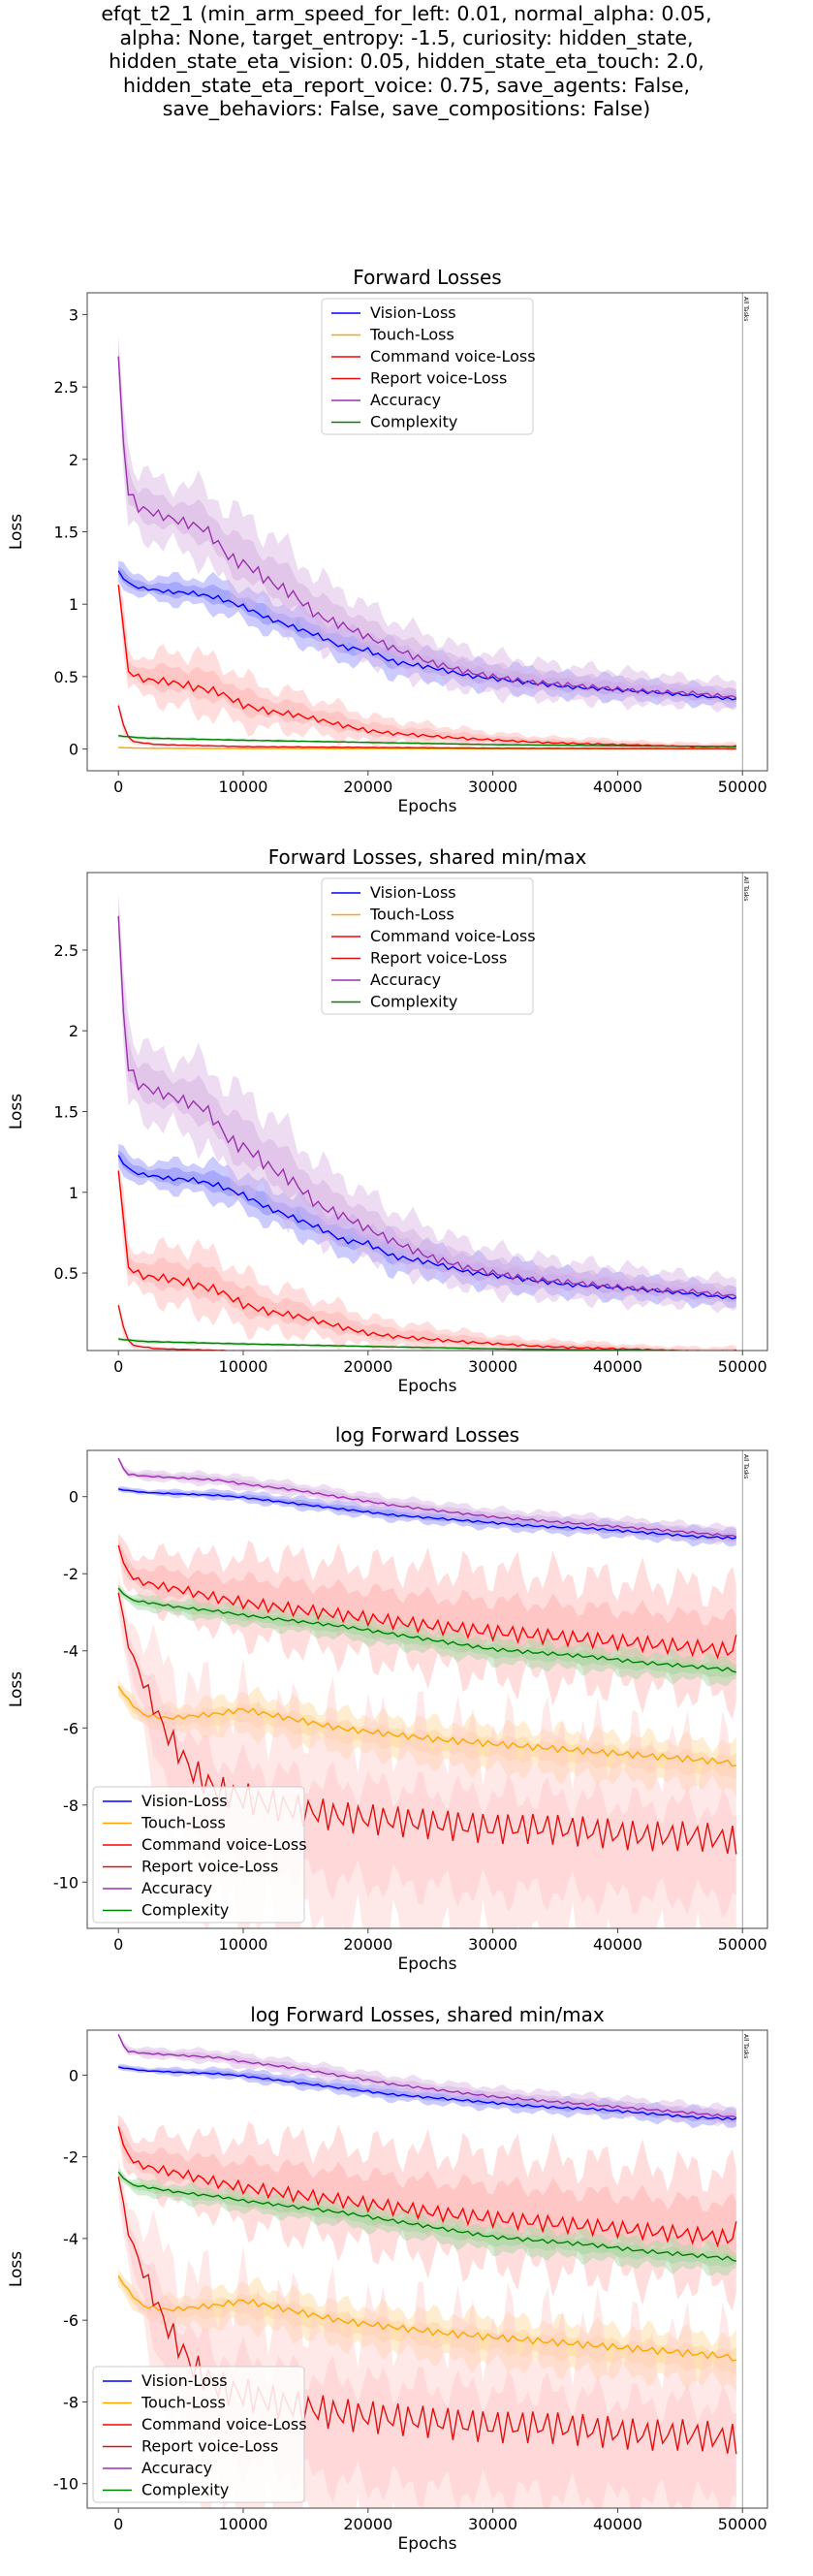  Describe the element at coordinates (427, 278) in the screenshot. I see `chart-title: Forward Losses` at that location.